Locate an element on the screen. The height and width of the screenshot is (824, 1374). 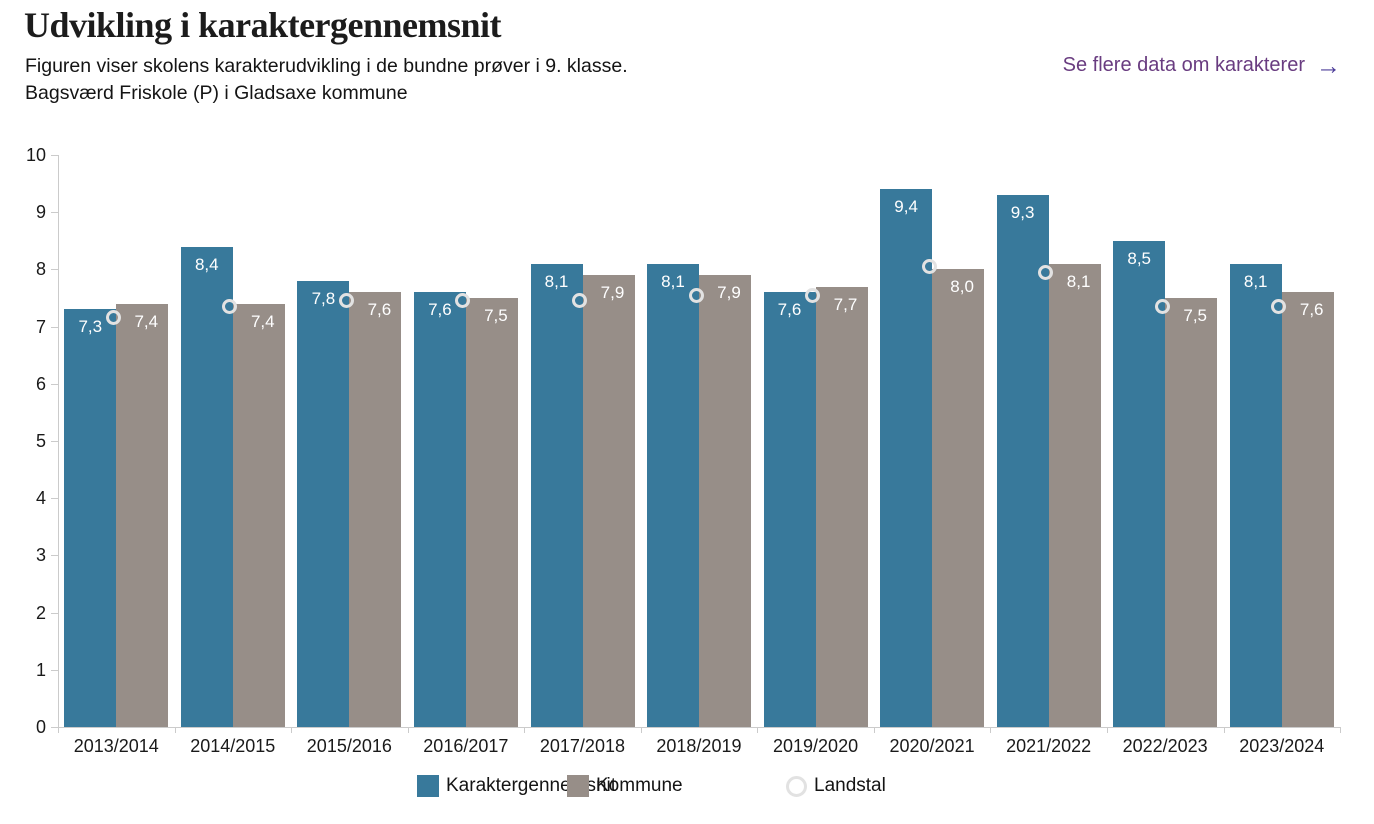
y-tick-label: 5 is located at coordinates (40, 441).